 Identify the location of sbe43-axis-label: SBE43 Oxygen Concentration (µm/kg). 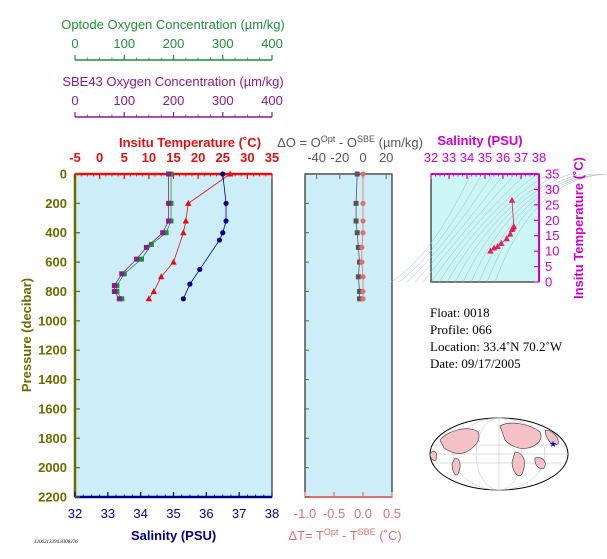
(172, 81).